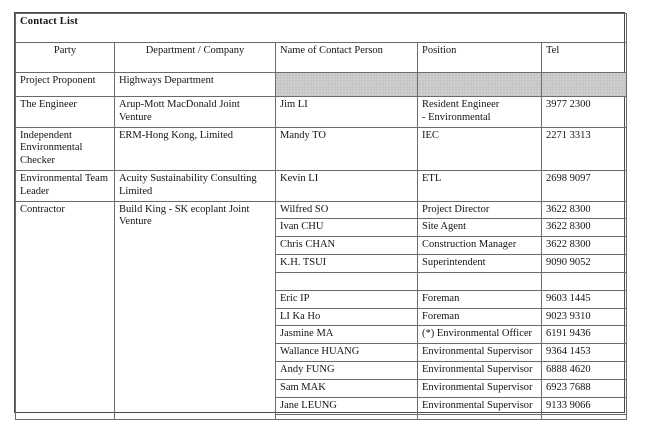  What do you see at coordinates (584, 112) in the screenshot?
I see `cell-tel: 3977 2300` at bounding box center [584, 112].